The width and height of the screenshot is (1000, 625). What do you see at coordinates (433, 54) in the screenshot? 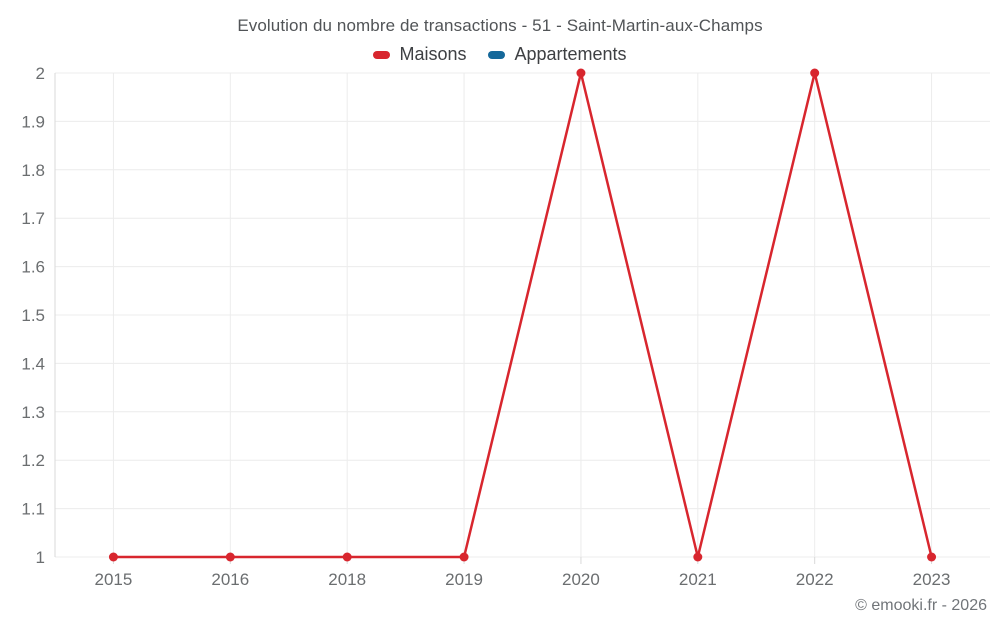
I see `legend-label-maisons: Maisons` at bounding box center [433, 54].